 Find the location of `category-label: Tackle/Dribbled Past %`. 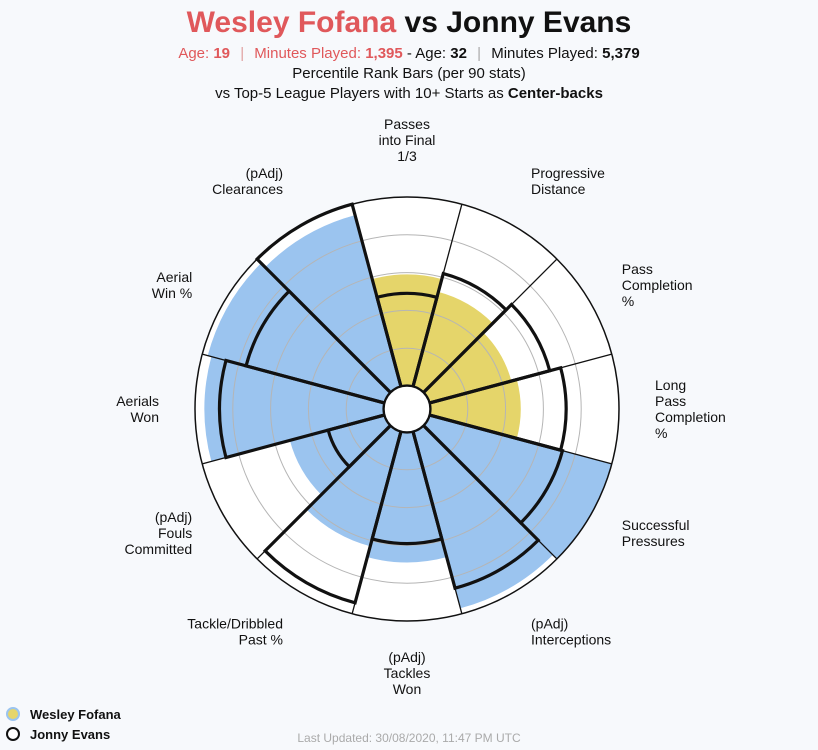

category-label: Tackle/Dribbled Past % is located at coordinates (235, 632).